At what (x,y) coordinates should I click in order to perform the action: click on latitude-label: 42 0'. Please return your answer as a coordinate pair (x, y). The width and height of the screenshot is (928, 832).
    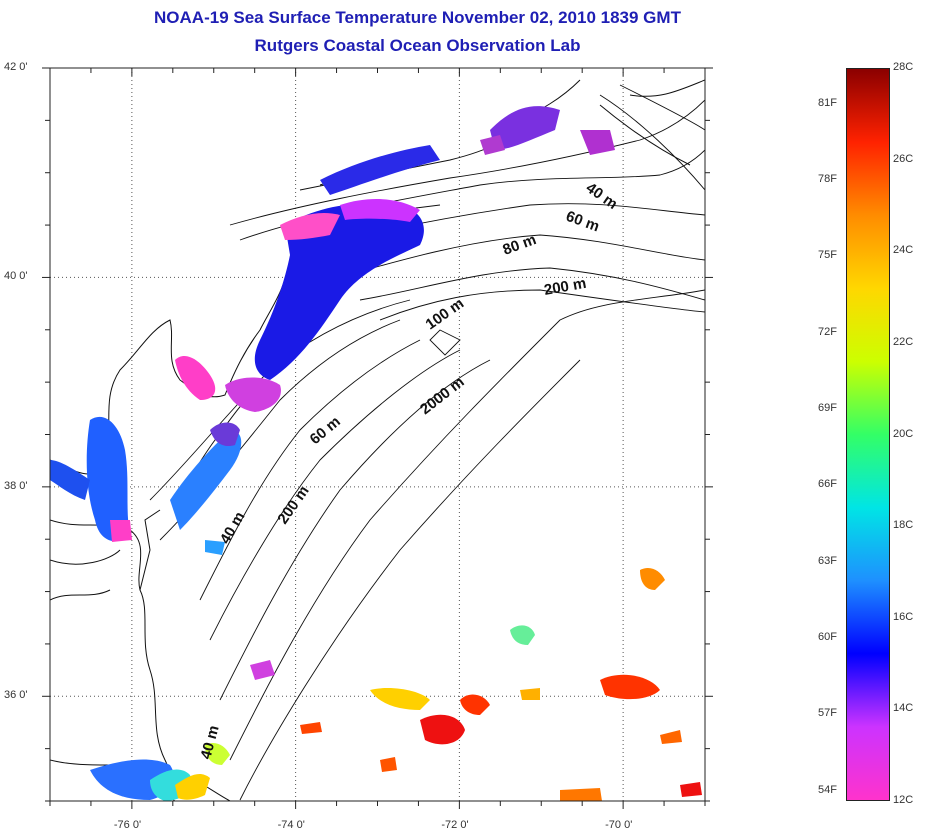
    Looking at the image, I should click on (16, 67).